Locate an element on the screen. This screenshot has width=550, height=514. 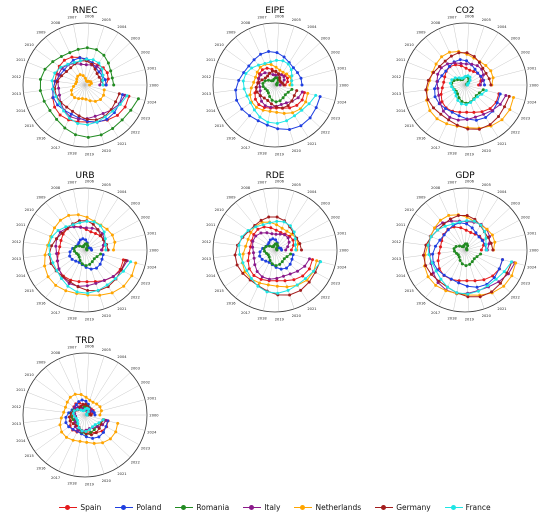
year-label: 2008 is located at coordinates (56, 353).